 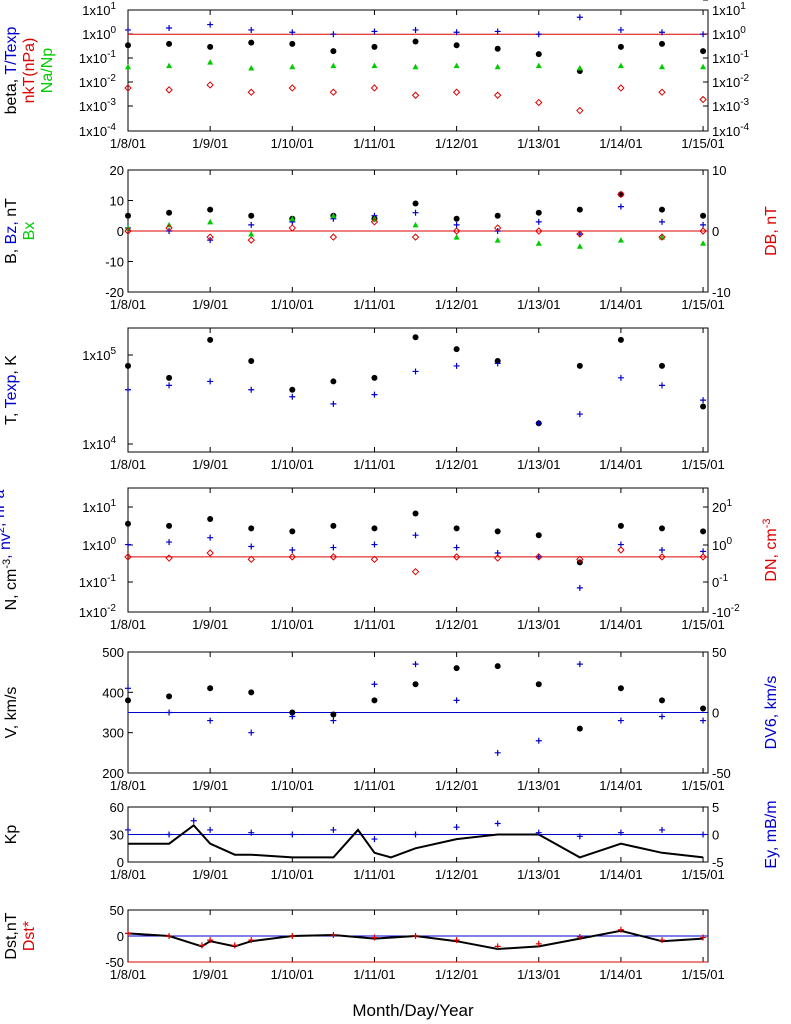 What do you see at coordinates (718, 862) in the screenshot?
I see `y2-tick-label: -5` at bounding box center [718, 862].